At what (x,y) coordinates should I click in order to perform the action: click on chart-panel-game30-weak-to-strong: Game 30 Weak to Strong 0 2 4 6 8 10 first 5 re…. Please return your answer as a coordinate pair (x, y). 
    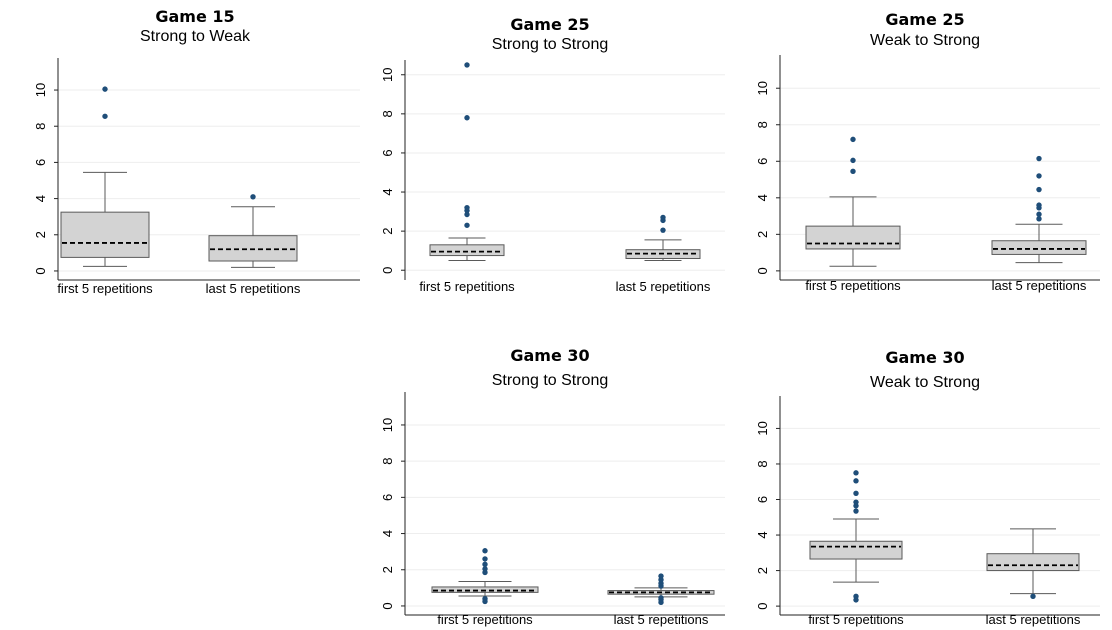
    Looking at the image, I should click on (925, 484).